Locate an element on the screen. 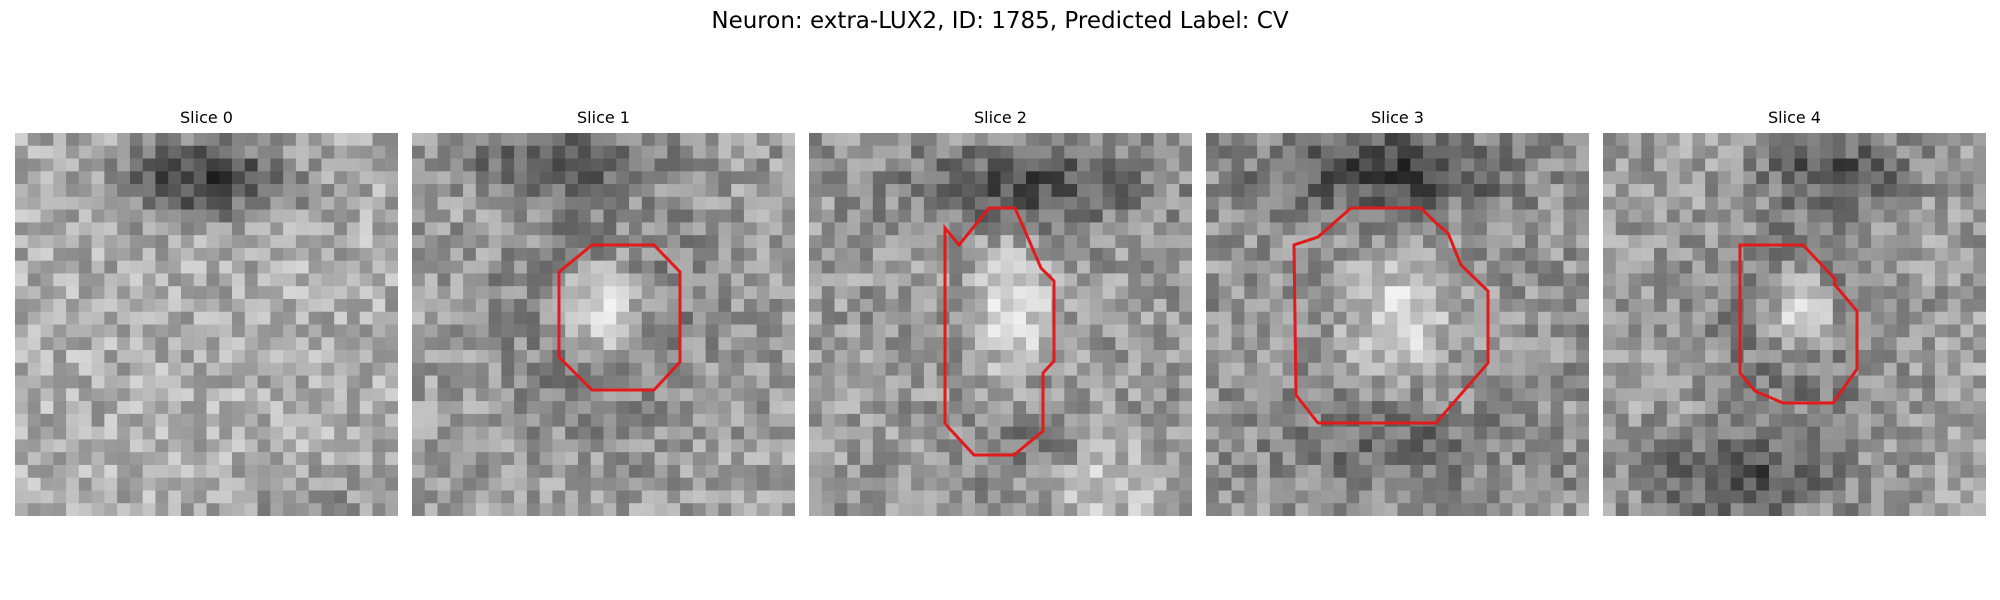 The image size is (2000, 600). panel-title-slice-2: Slice 2 is located at coordinates (1000, 117).